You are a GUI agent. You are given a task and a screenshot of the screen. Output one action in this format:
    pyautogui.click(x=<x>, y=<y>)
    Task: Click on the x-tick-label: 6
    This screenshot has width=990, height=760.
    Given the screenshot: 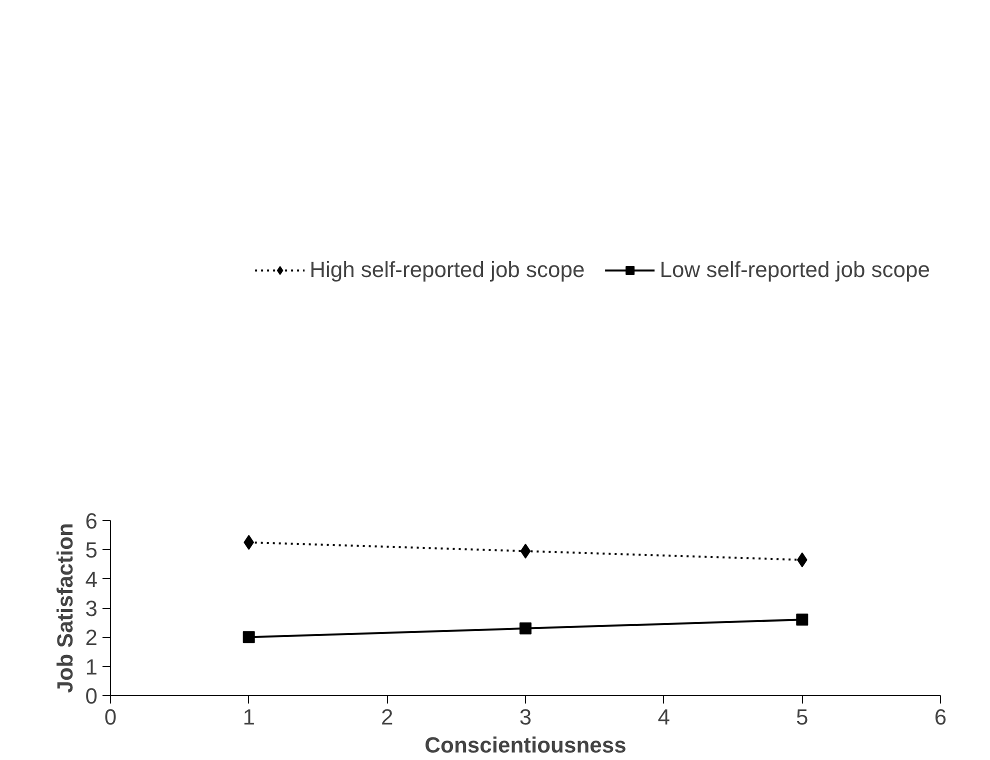 What is the action you would take?
    pyautogui.click(x=940, y=717)
    